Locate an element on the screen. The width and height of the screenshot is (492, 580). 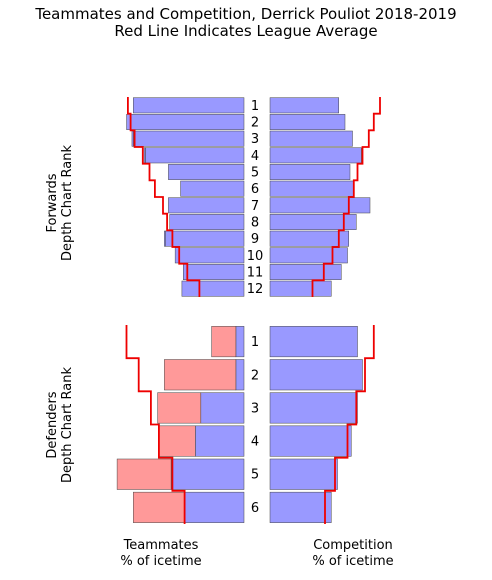
forwards-rank-label-2: 2 is located at coordinates (255, 123).